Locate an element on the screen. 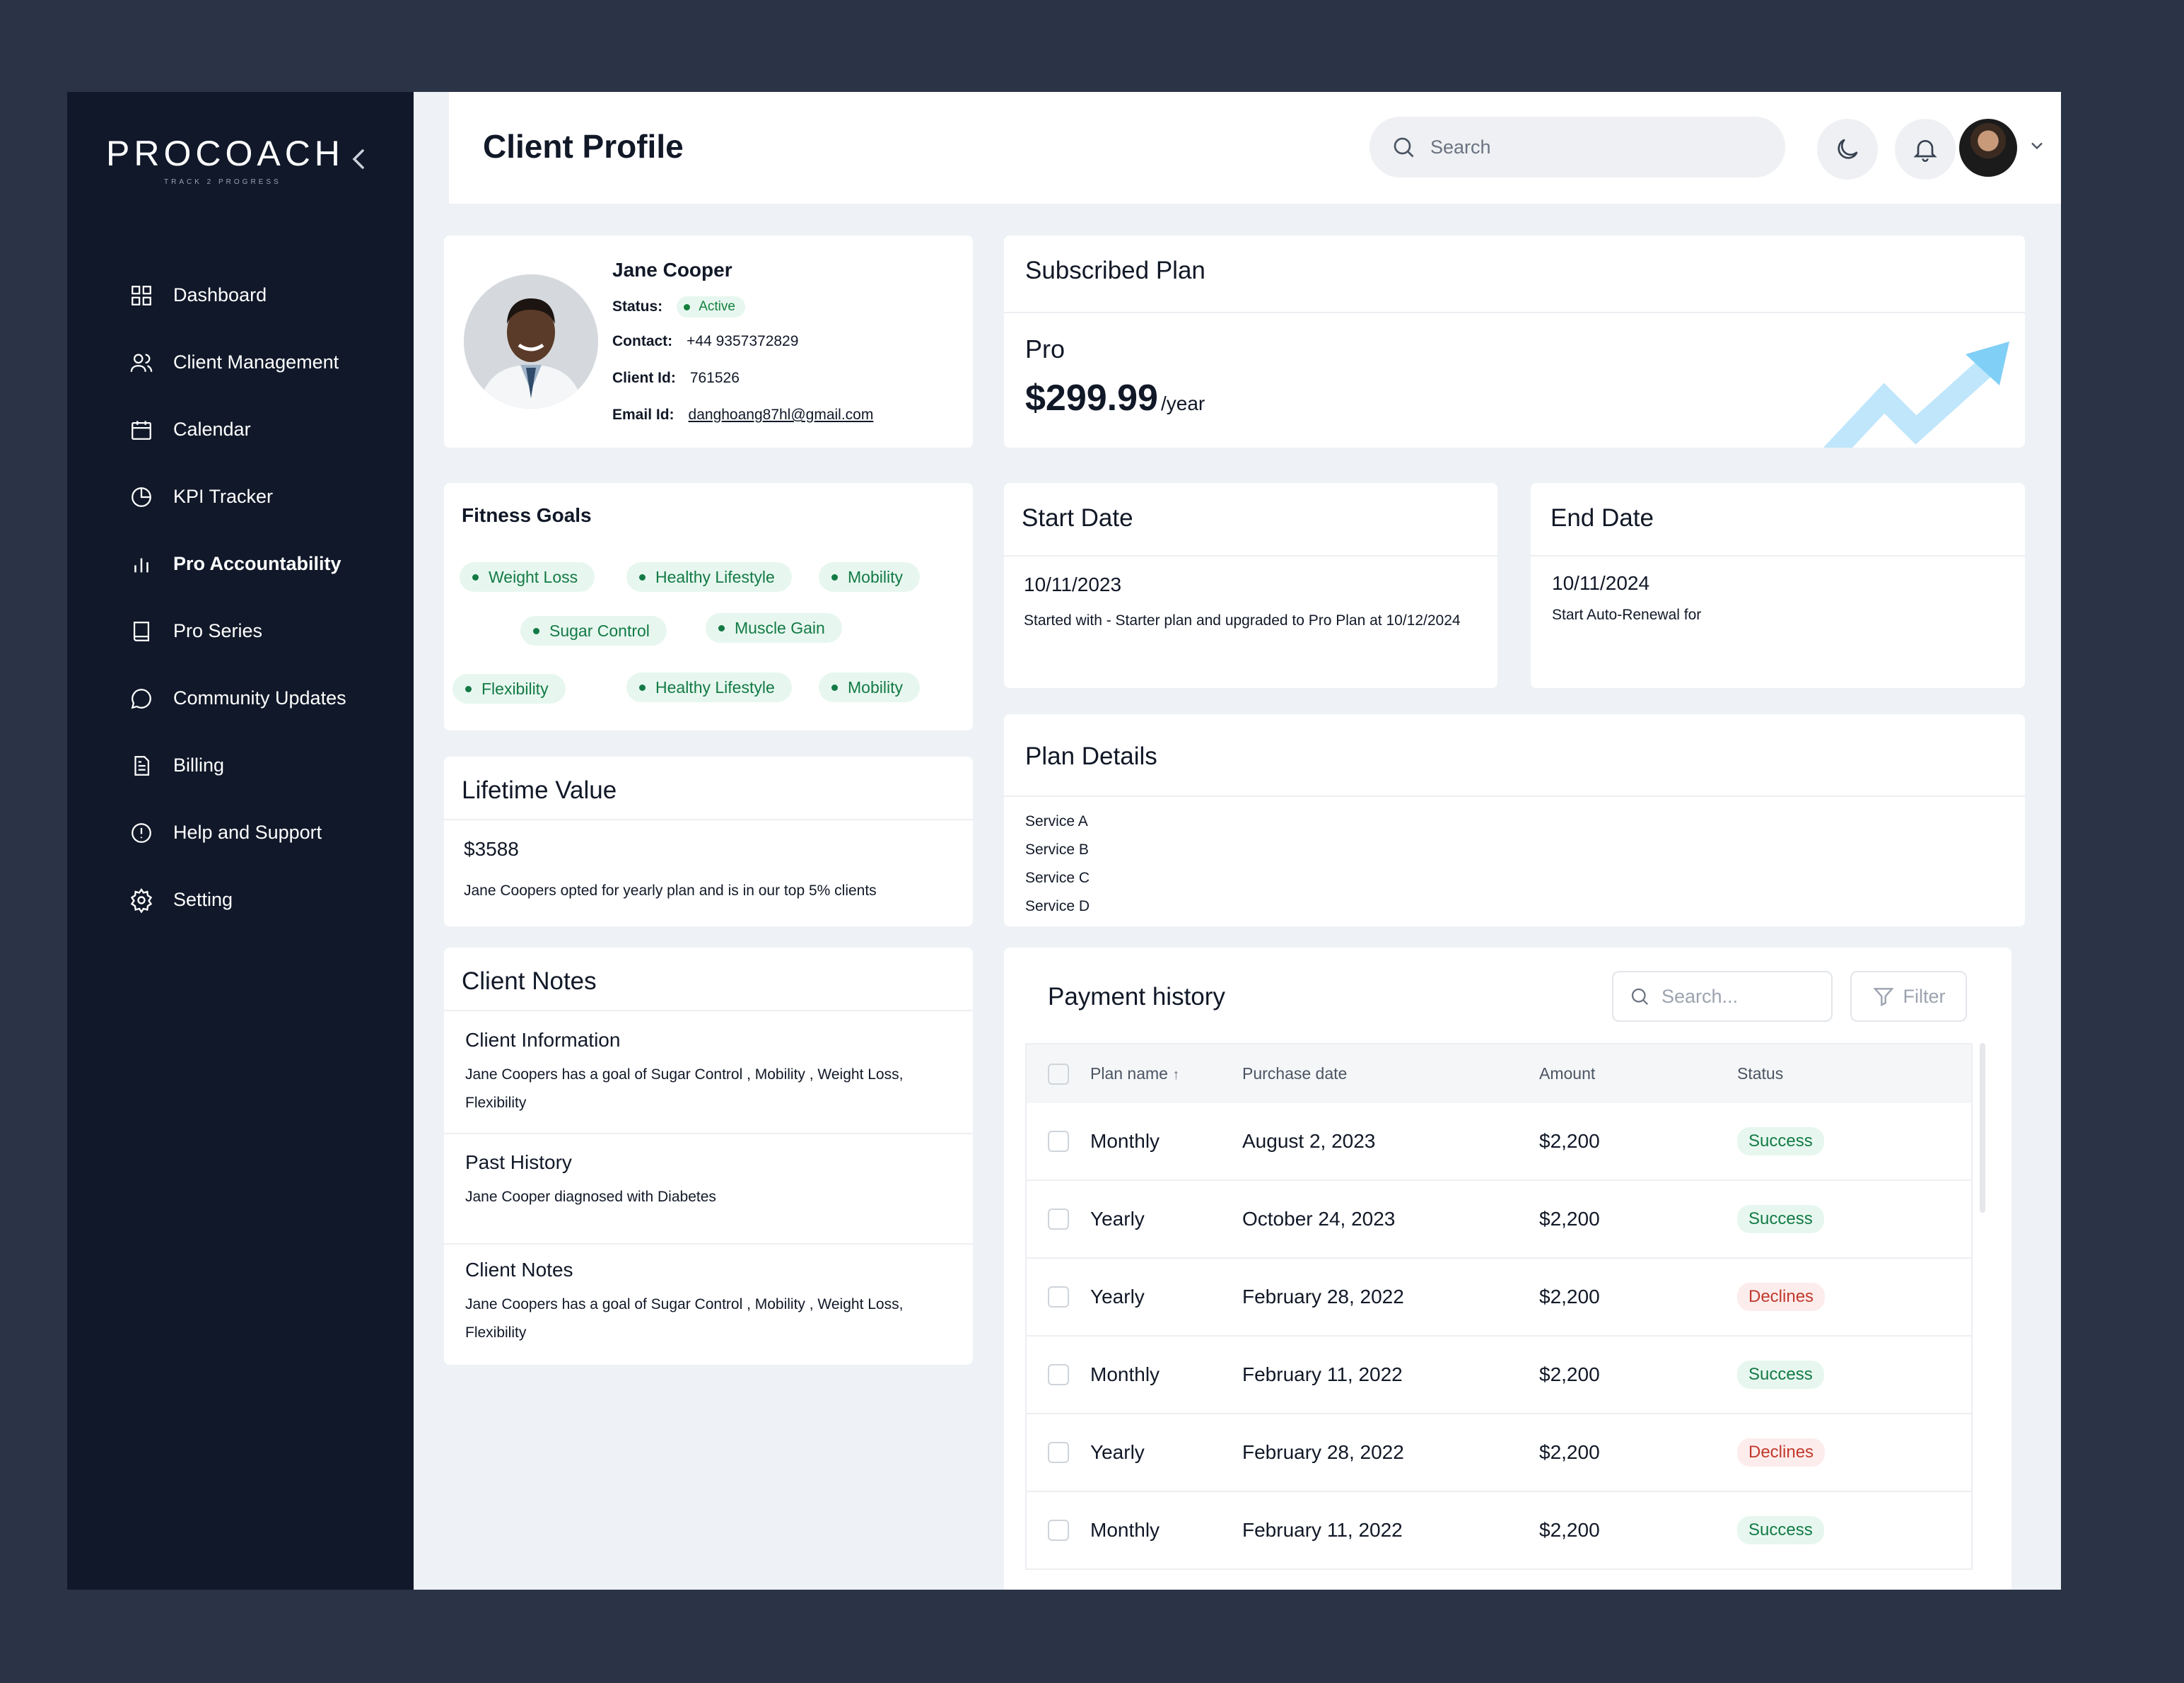 This screenshot has height=1683, width=2184. sidebar-item-billing: Billing is located at coordinates (265, 765).